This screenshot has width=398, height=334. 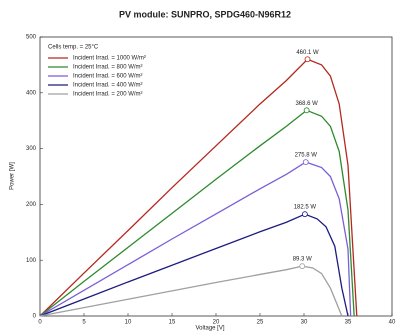 I want to click on mpp-label: 89.3 W, so click(x=302, y=260).